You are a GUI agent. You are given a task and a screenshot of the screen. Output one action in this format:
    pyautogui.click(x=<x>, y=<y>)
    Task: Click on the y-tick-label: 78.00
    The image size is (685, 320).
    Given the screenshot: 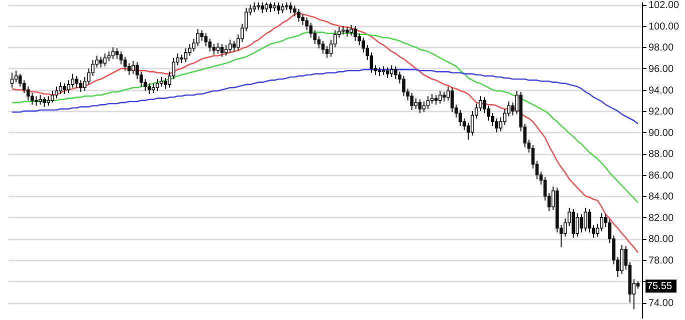 What is the action you would take?
    pyautogui.click(x=661, y=261)
    